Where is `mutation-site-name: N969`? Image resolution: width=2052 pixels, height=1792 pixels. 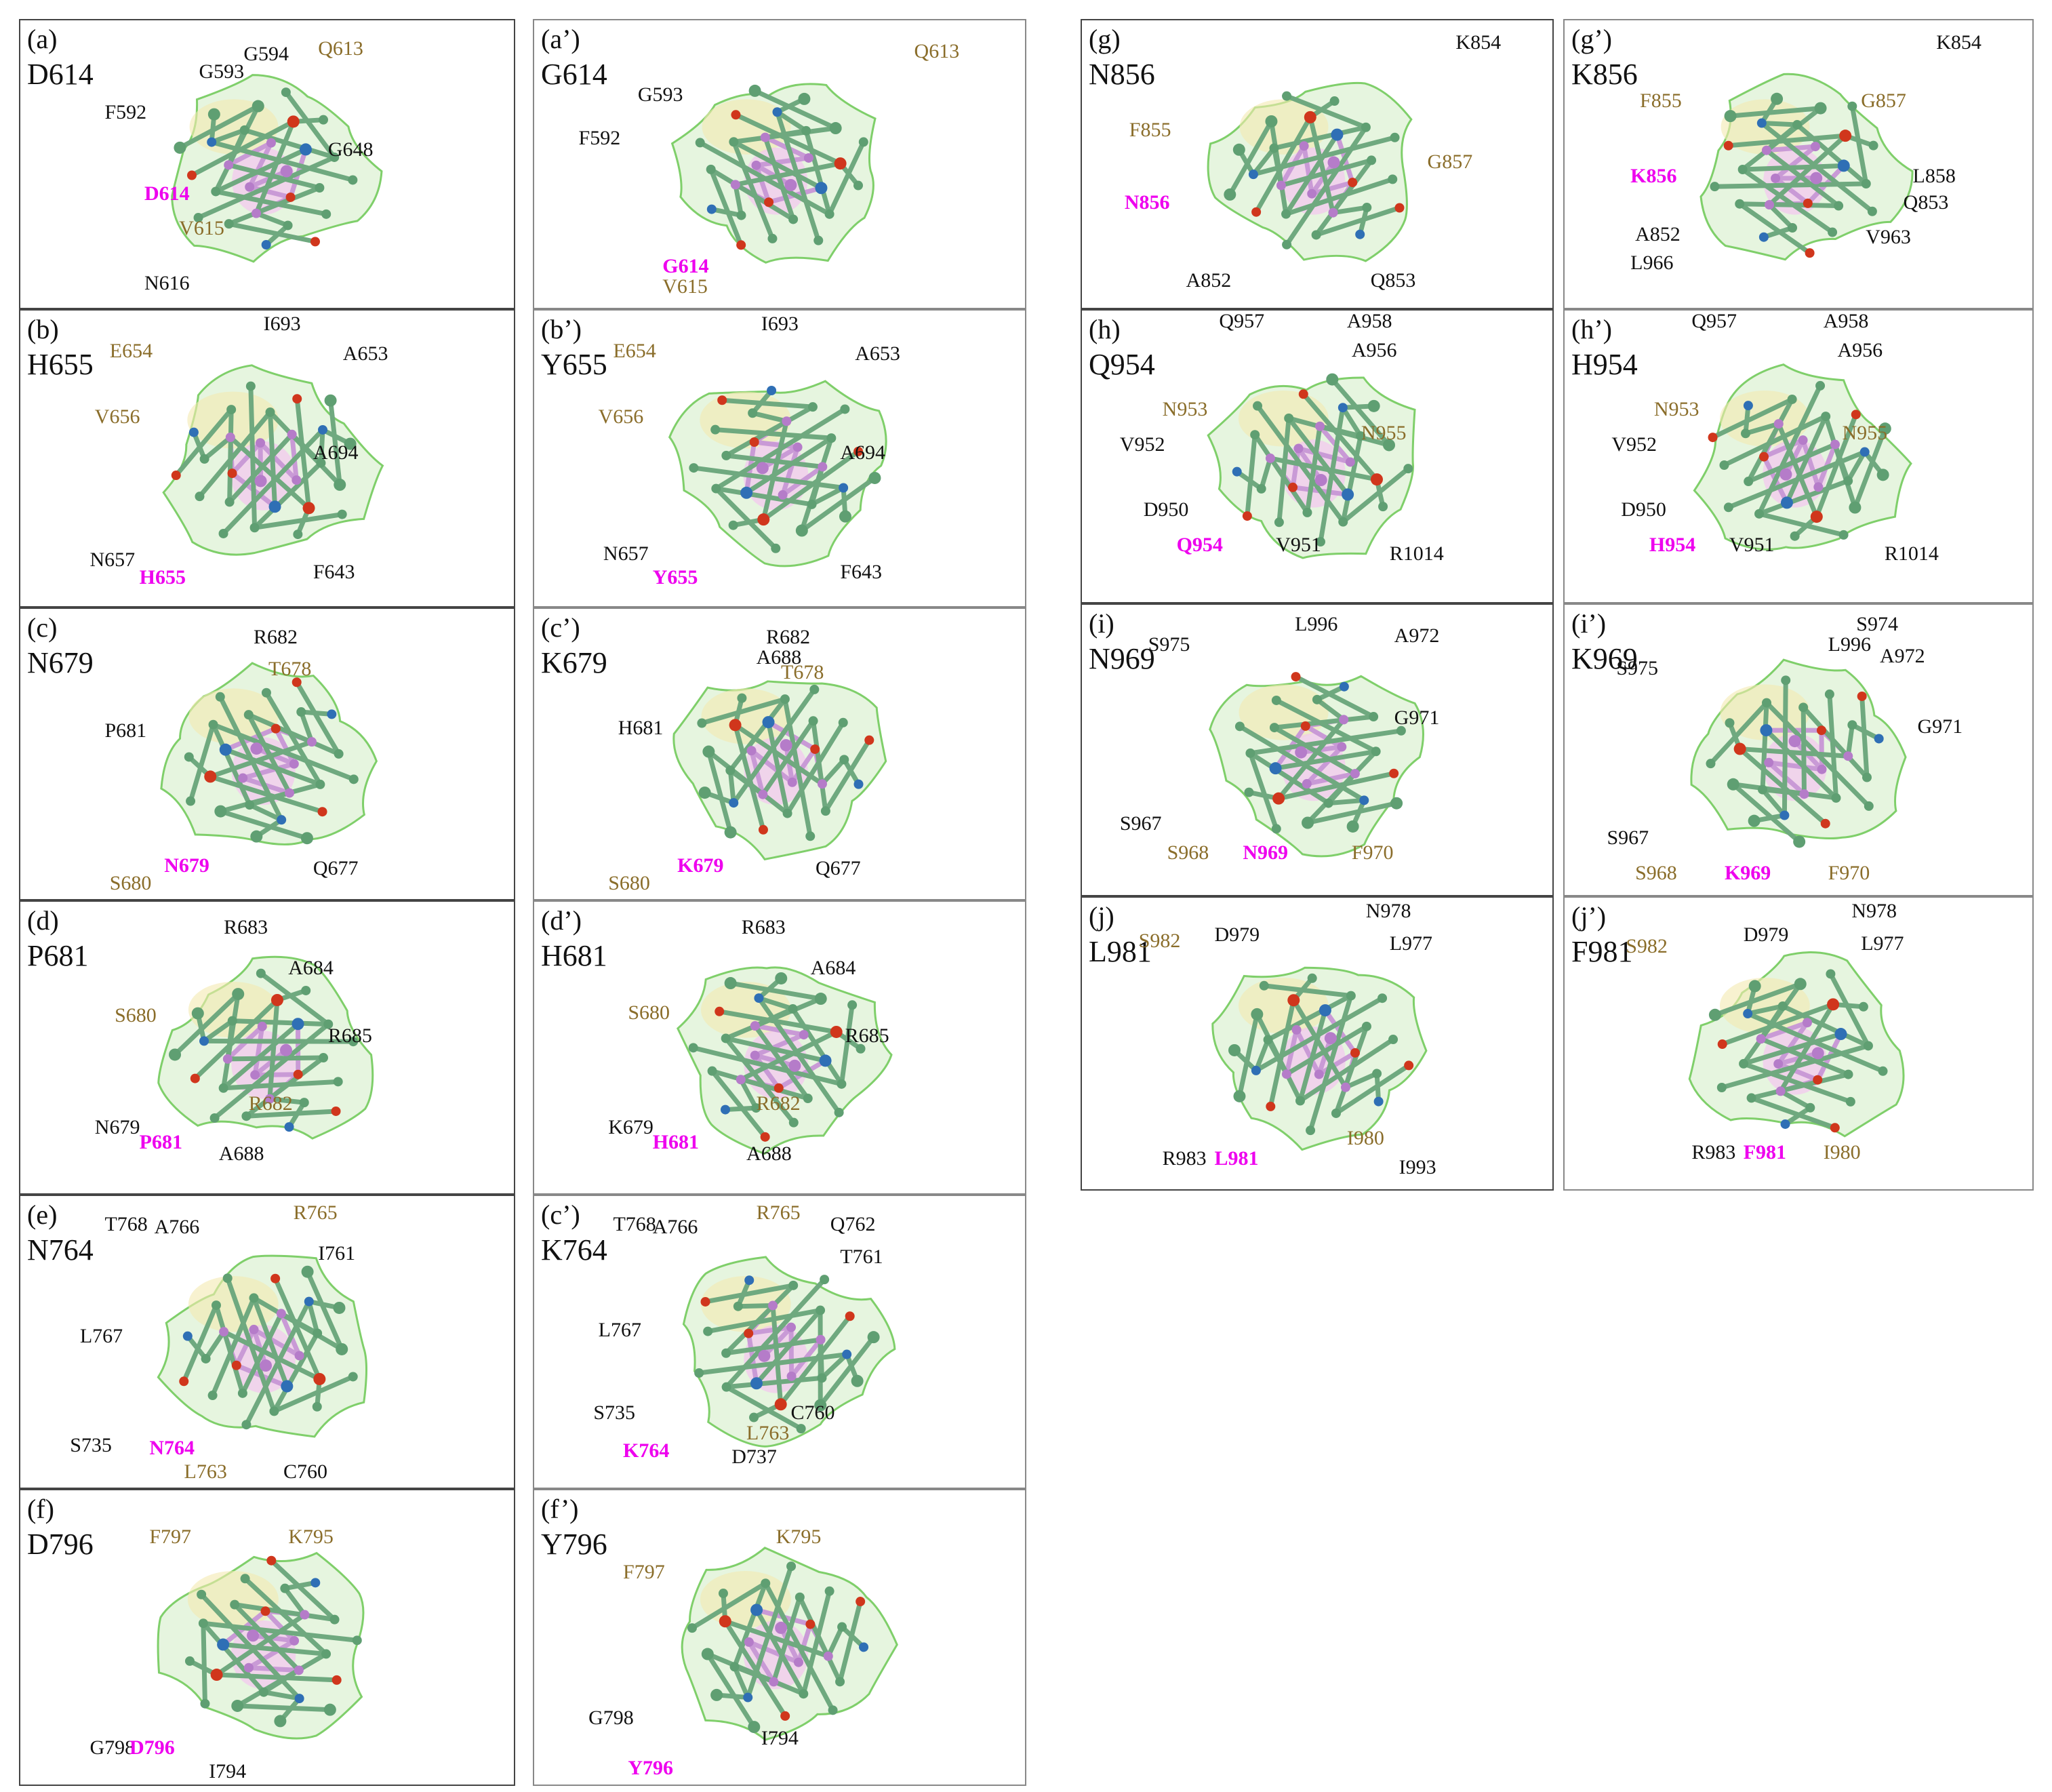 mutation-site-name: N969 is located at coordinates (1122, 658).